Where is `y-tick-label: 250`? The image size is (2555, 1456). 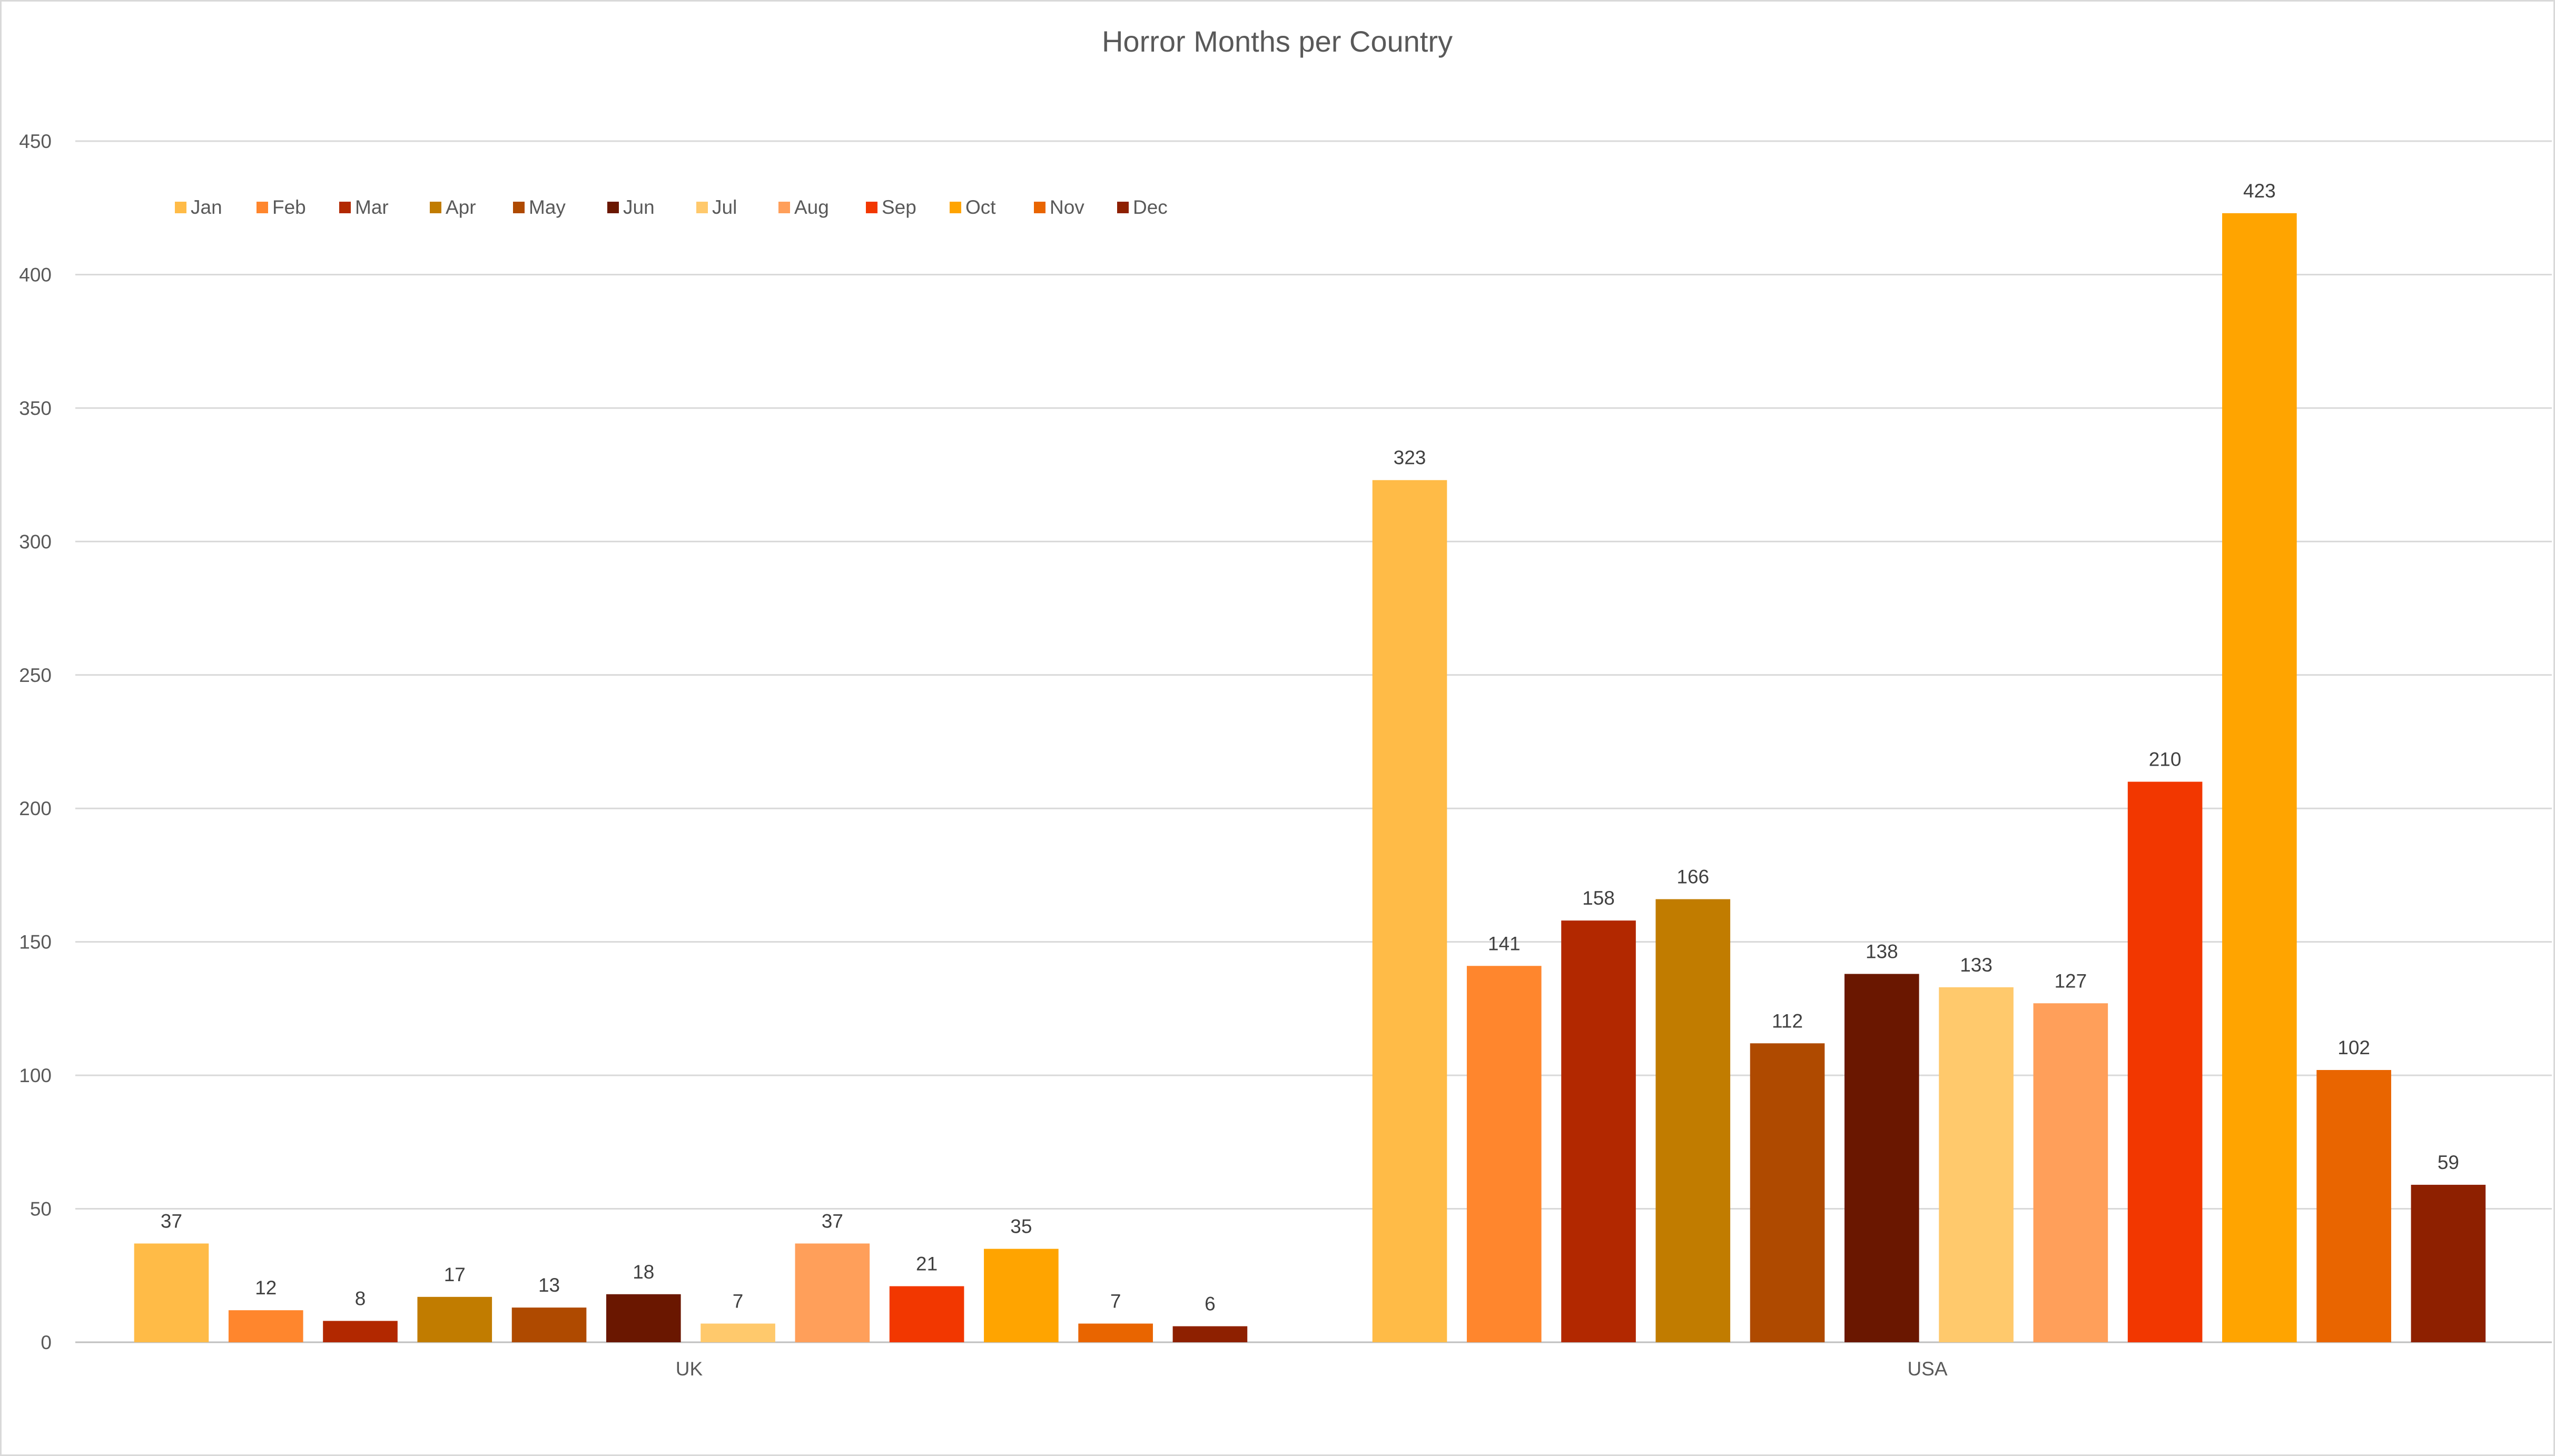 y-tick-label: 250 is located at coordinates (35, 675).